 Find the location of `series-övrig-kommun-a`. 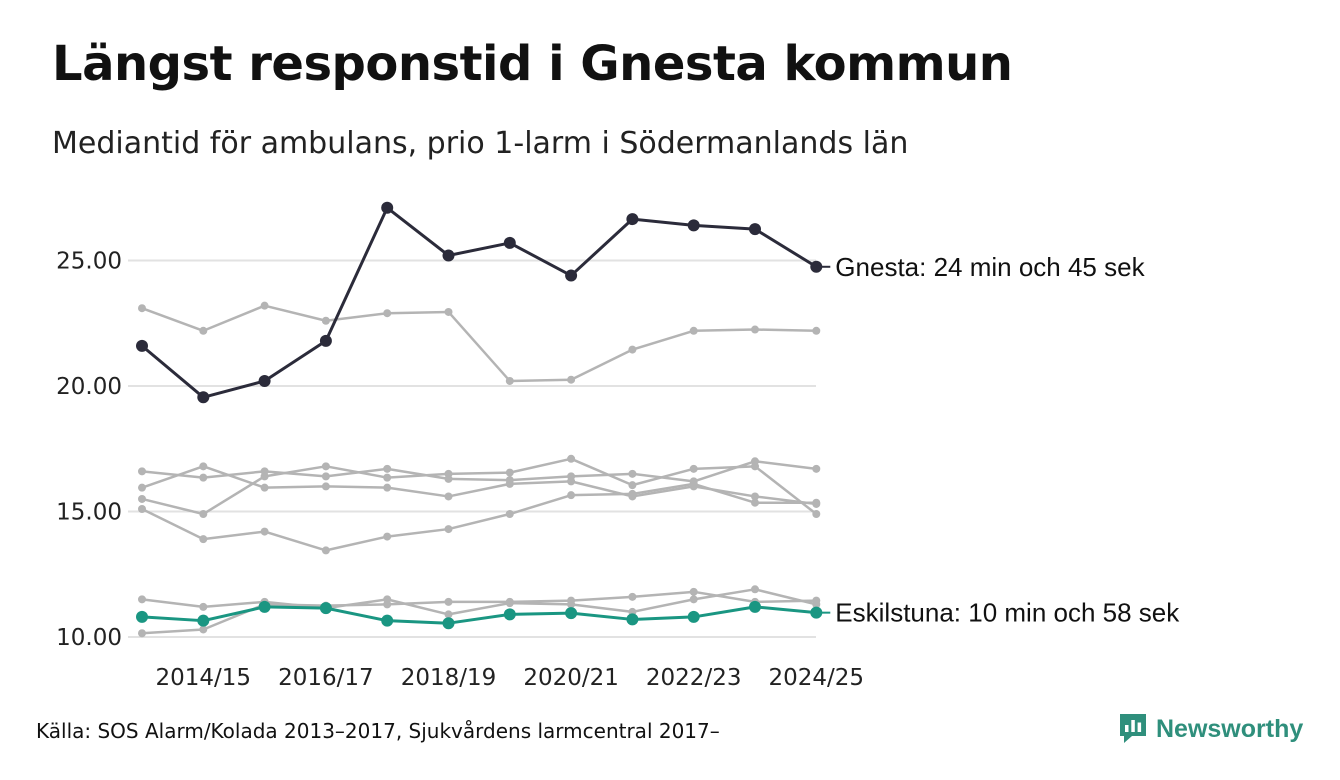

series-övrig-kommun-a is located at coordinates (479, 343).